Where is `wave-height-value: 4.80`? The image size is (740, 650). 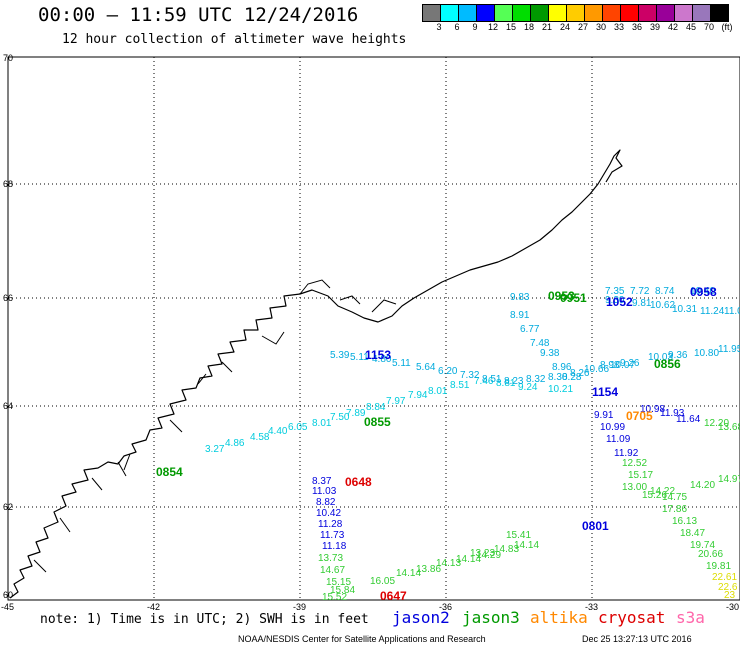 wave-height-value: 4.80 is located at coordinates (382, 359).